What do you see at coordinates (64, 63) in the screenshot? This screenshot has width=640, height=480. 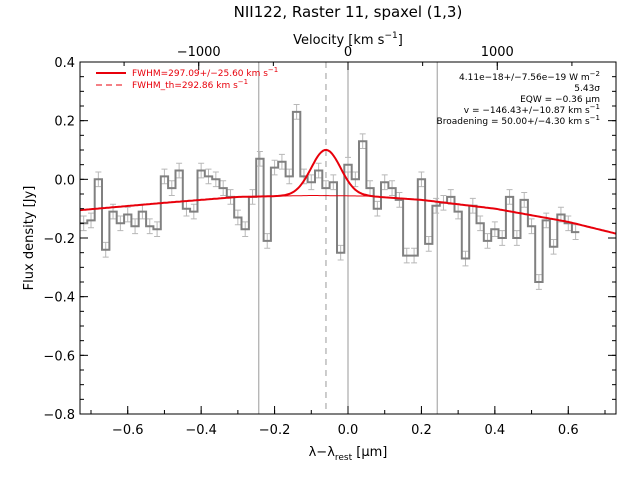 I see `y-tick-label-0: 0.4` at bounding box center [64, 63].